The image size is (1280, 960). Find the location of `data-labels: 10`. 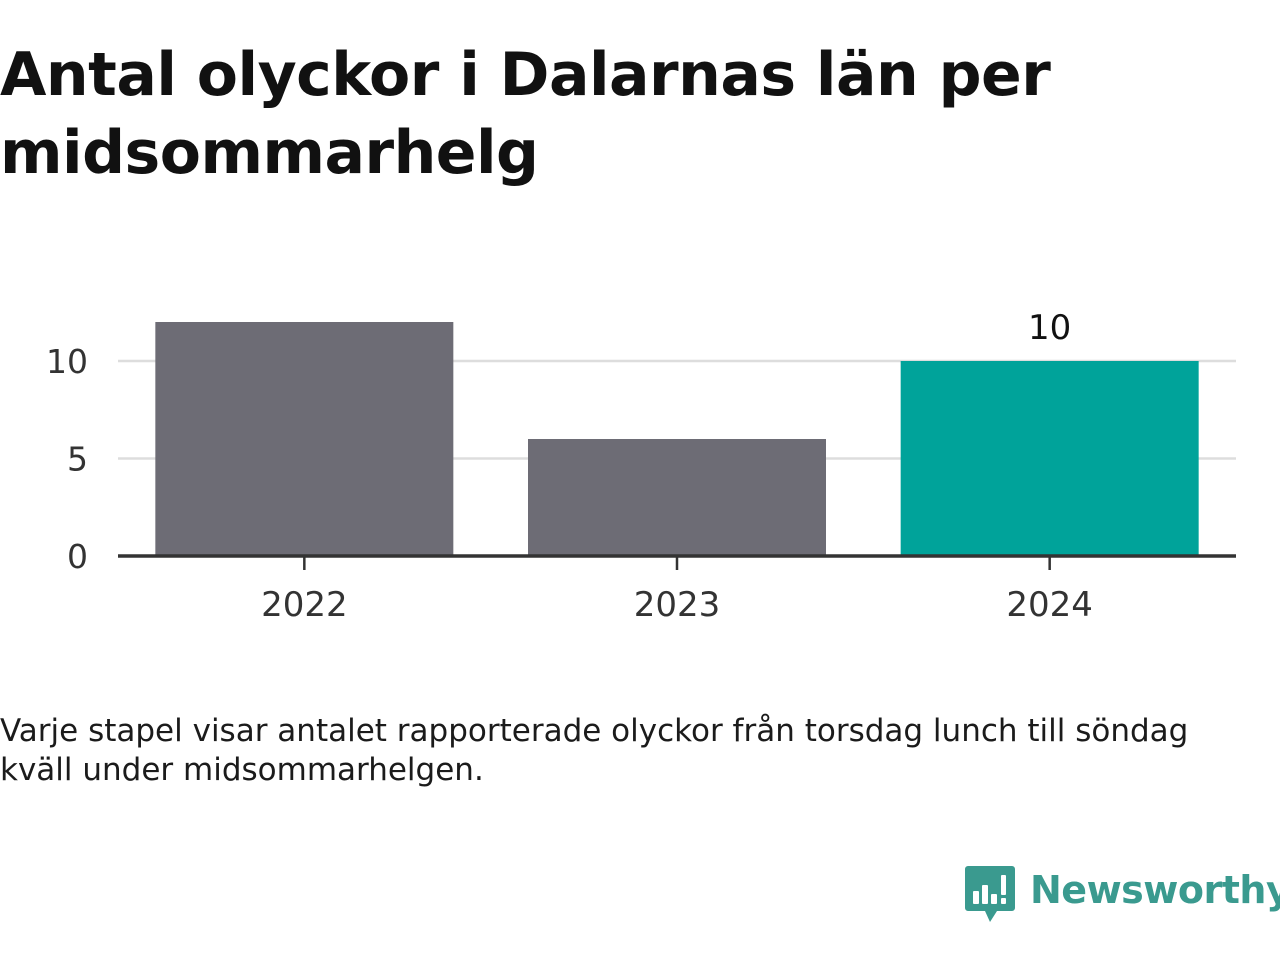

data-labels: 10 is located at coordinates (1049, 328).